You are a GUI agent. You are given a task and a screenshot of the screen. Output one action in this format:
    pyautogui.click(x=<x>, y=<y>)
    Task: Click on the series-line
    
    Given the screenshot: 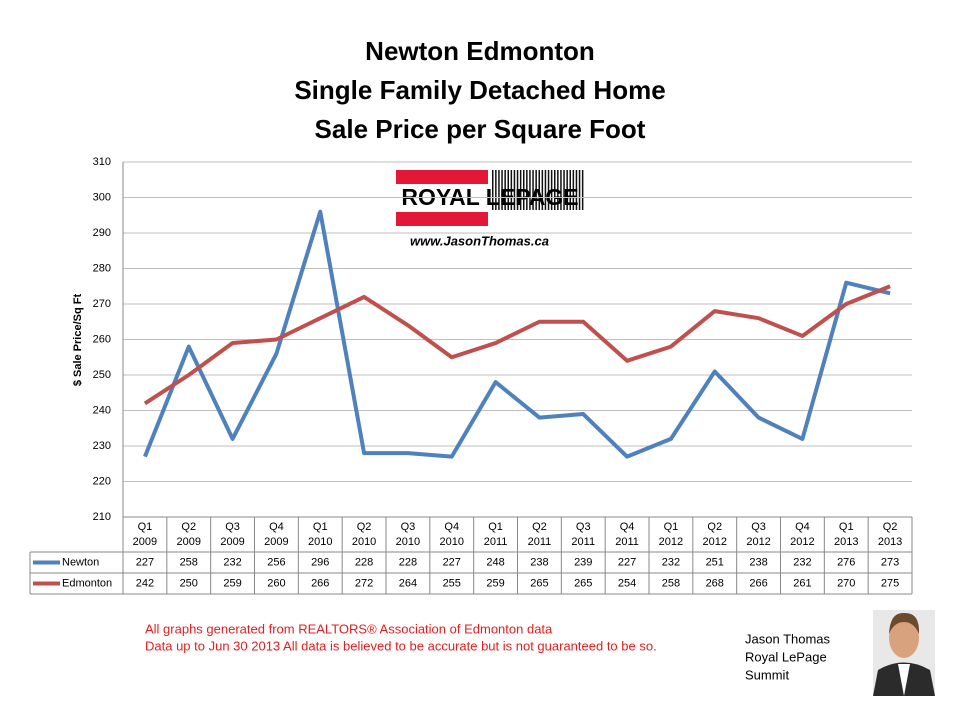 What is the action you would take?
    pyautogui.click(x=517, y=345)
    